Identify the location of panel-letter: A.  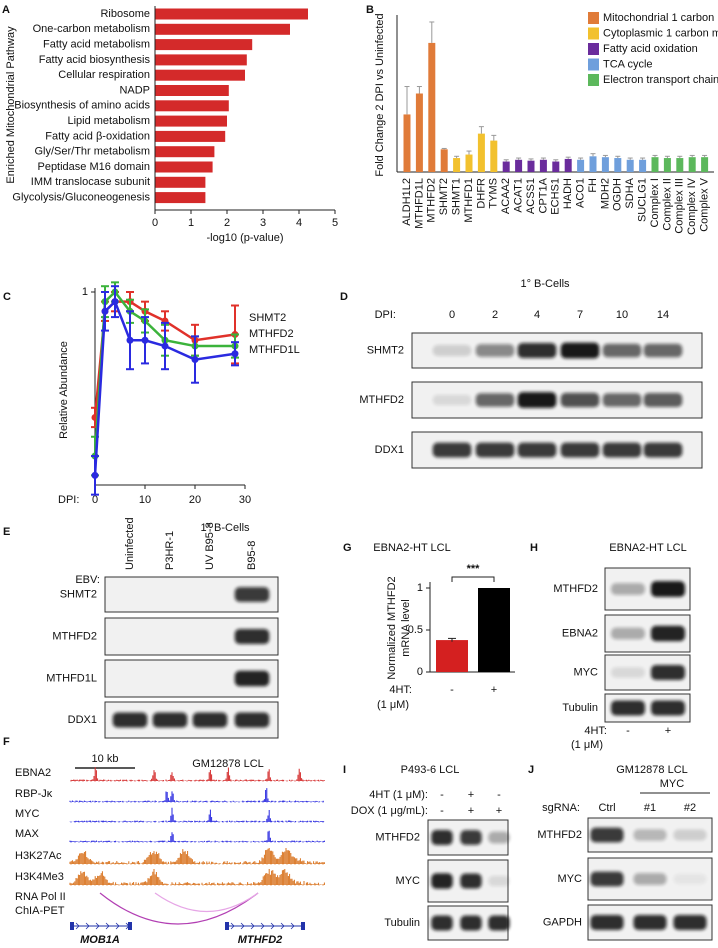
(6, 10).